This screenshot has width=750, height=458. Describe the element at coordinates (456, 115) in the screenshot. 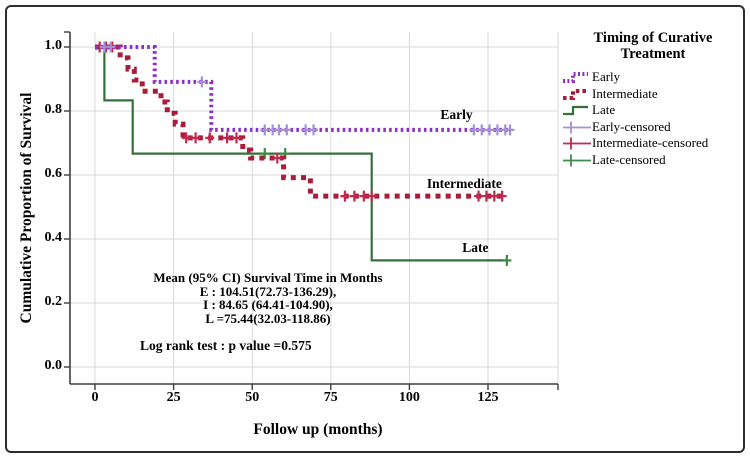

I see `curve-label-early: Early` at that location.